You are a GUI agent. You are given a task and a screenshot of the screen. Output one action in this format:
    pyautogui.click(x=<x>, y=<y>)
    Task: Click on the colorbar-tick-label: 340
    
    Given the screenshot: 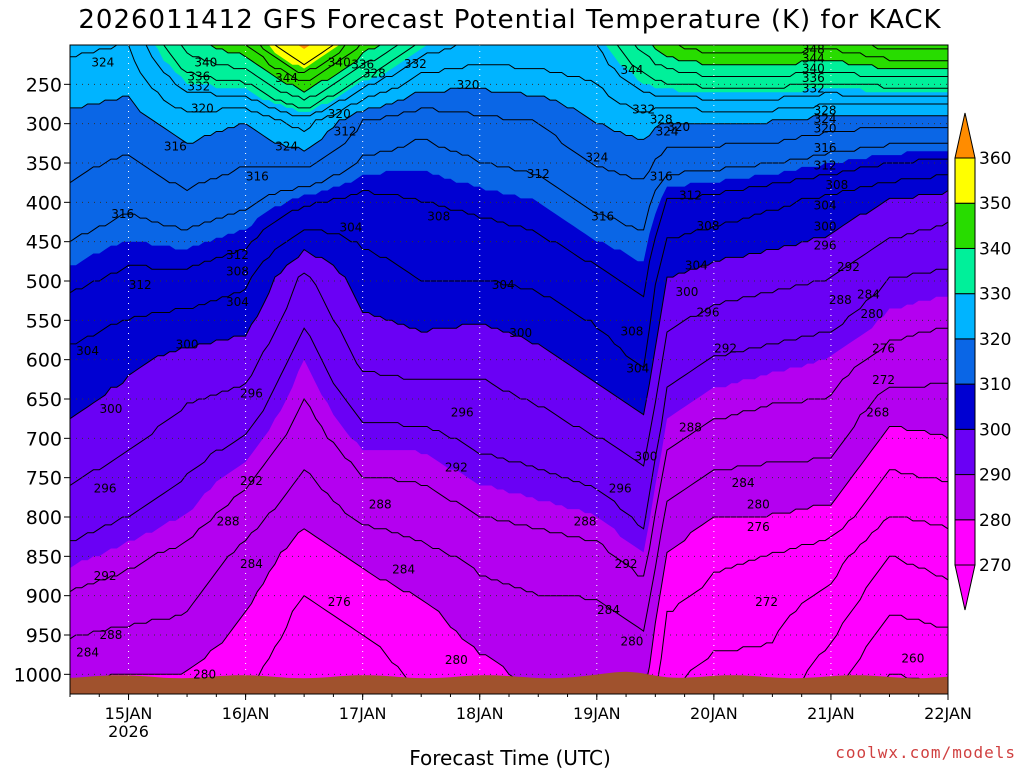 What is the action you would take?
    pyautogui.click(x=995, y=249)
    